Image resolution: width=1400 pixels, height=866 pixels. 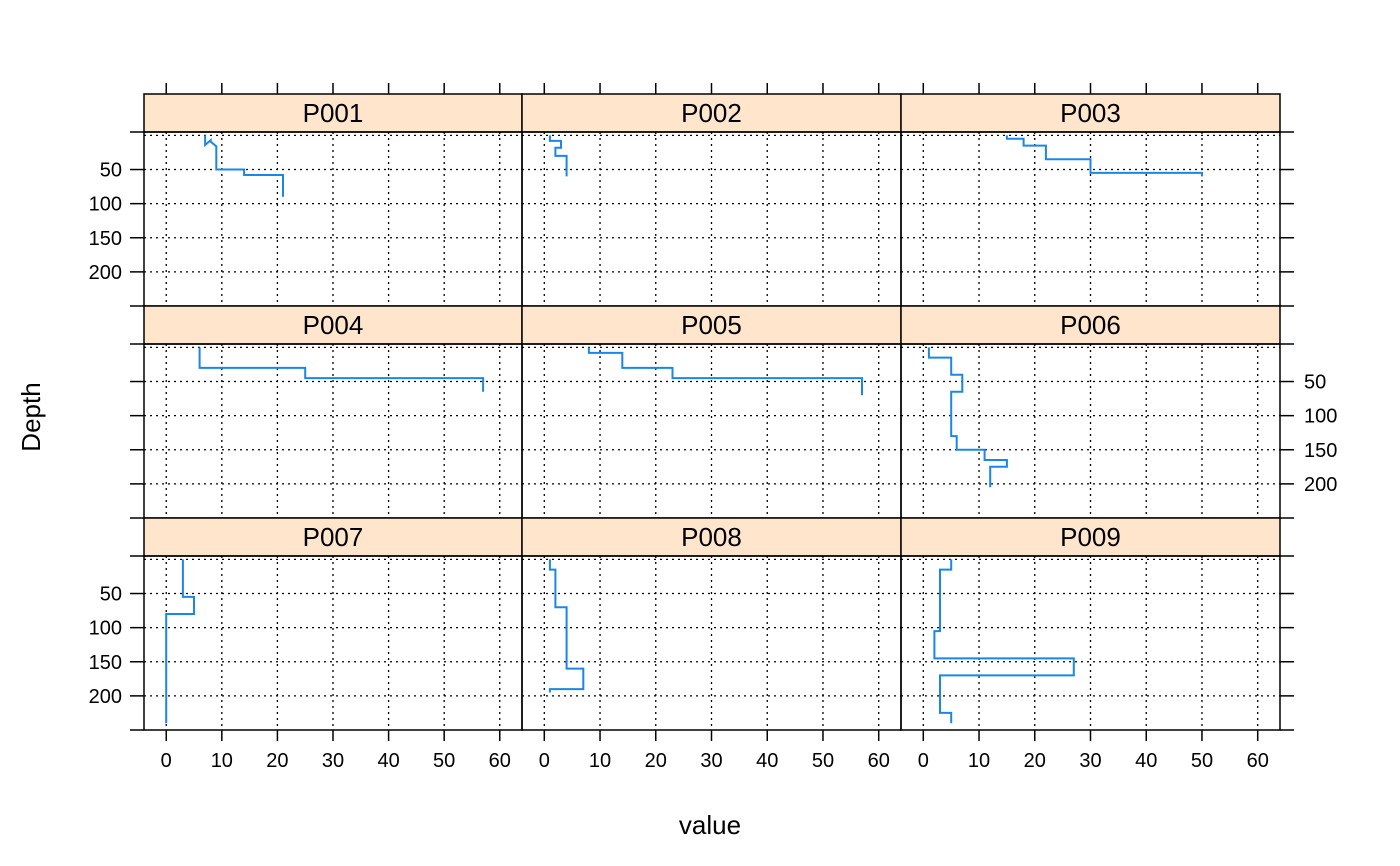 I want to click on series-line-p009, so click(x=1004, y=641).